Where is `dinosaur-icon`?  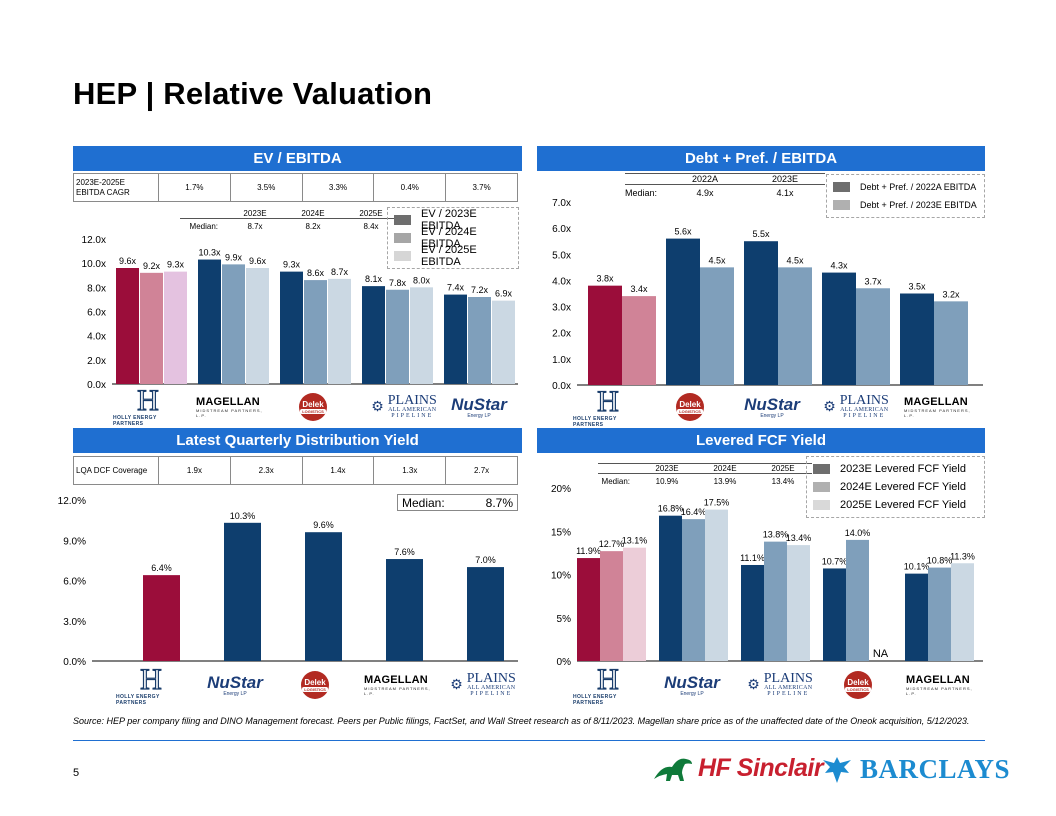
dinosaur-icon is located at coordinates (673, 769).